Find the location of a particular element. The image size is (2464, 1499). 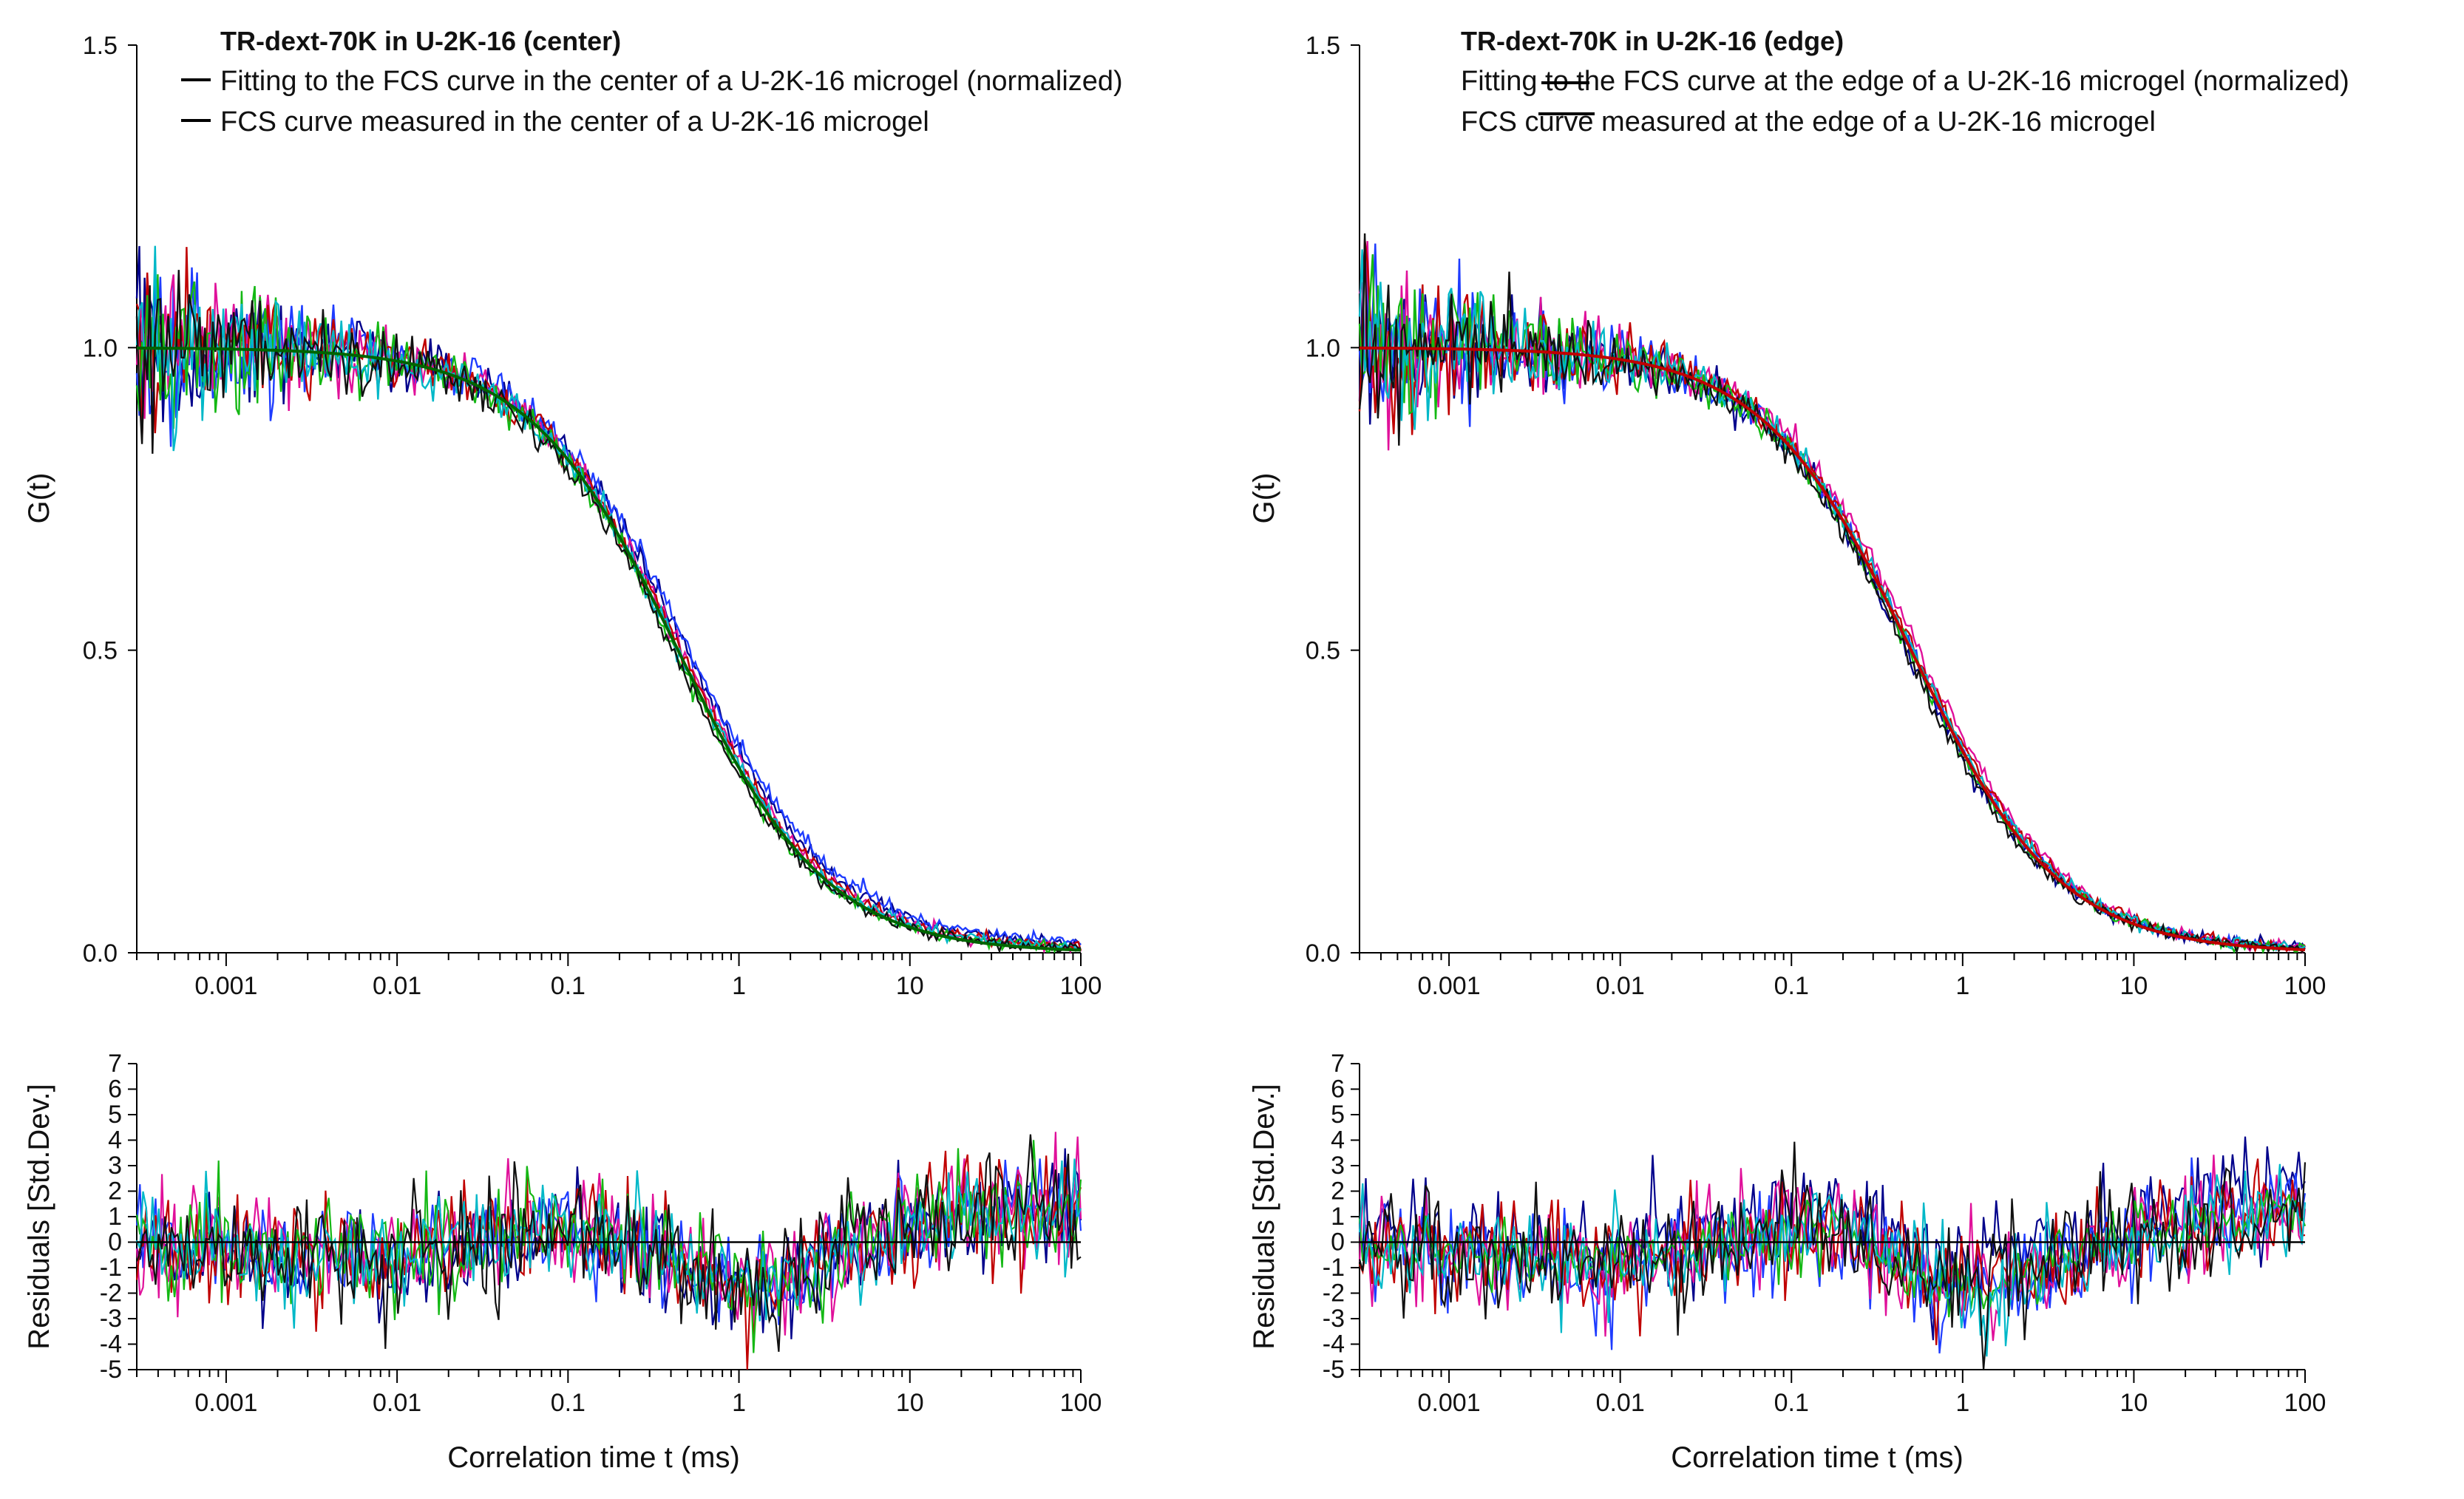

edge-res-y-tick-label: -5 is located at coordinates (1334, 1370).